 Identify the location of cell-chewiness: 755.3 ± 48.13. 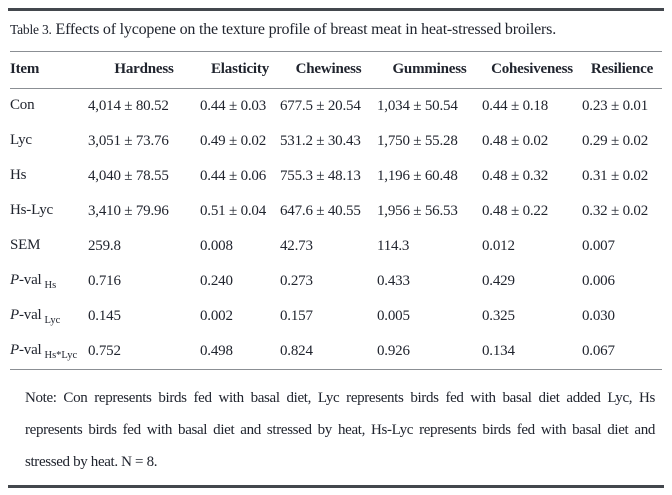
(320, 176).